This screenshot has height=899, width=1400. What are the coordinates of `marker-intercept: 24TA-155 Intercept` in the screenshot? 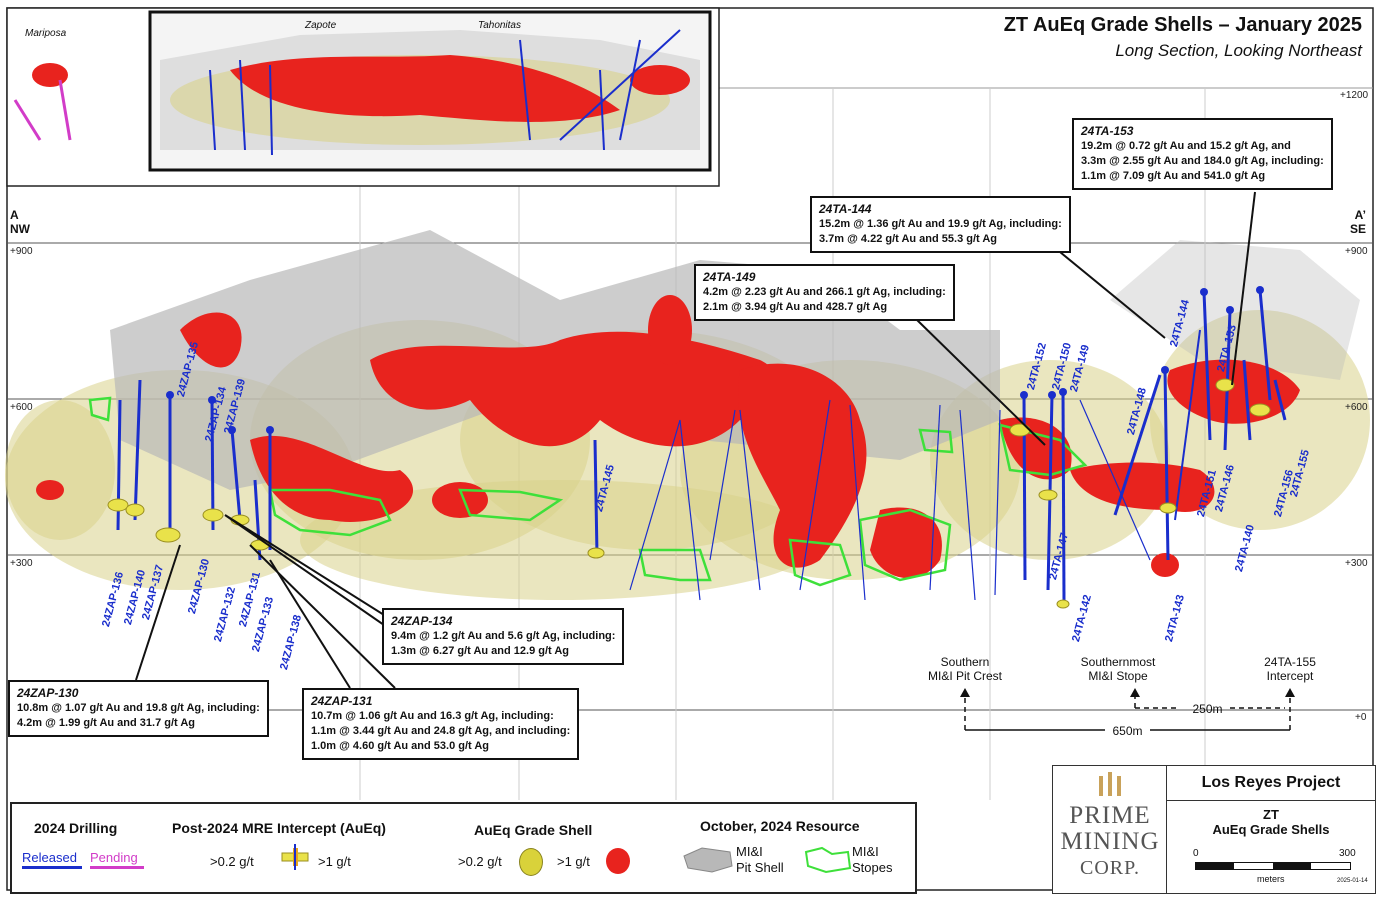 It's located at (1290, 669).